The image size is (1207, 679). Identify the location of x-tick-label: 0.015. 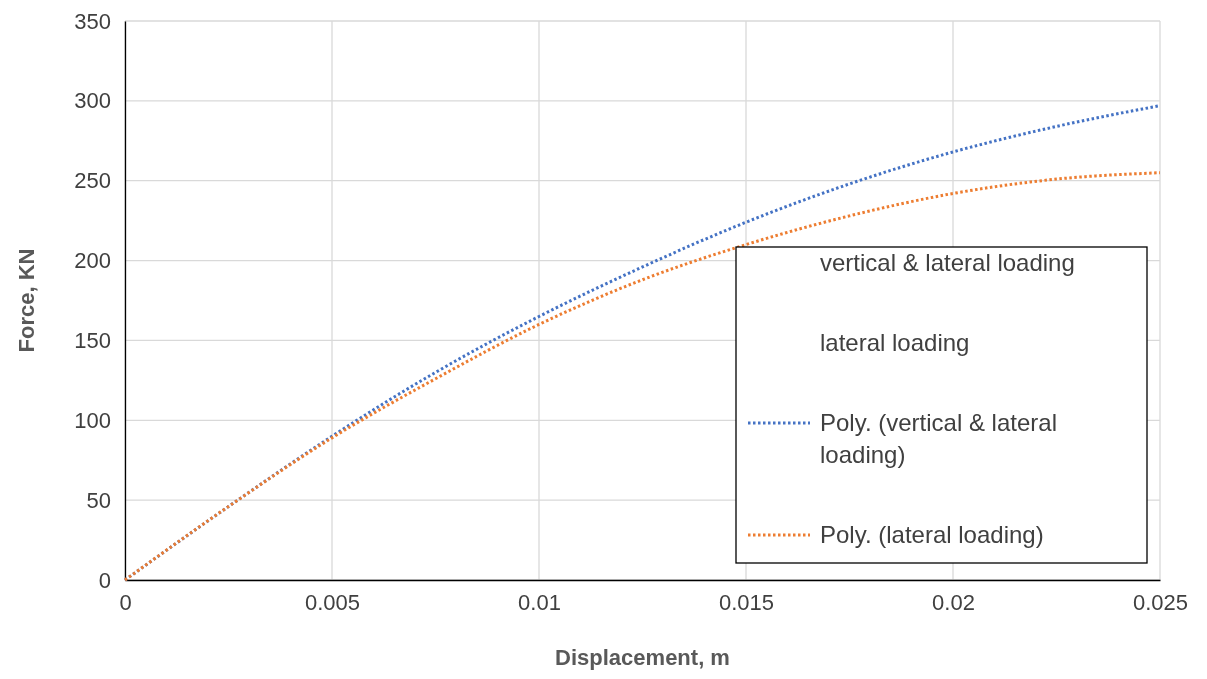
(746, 602).